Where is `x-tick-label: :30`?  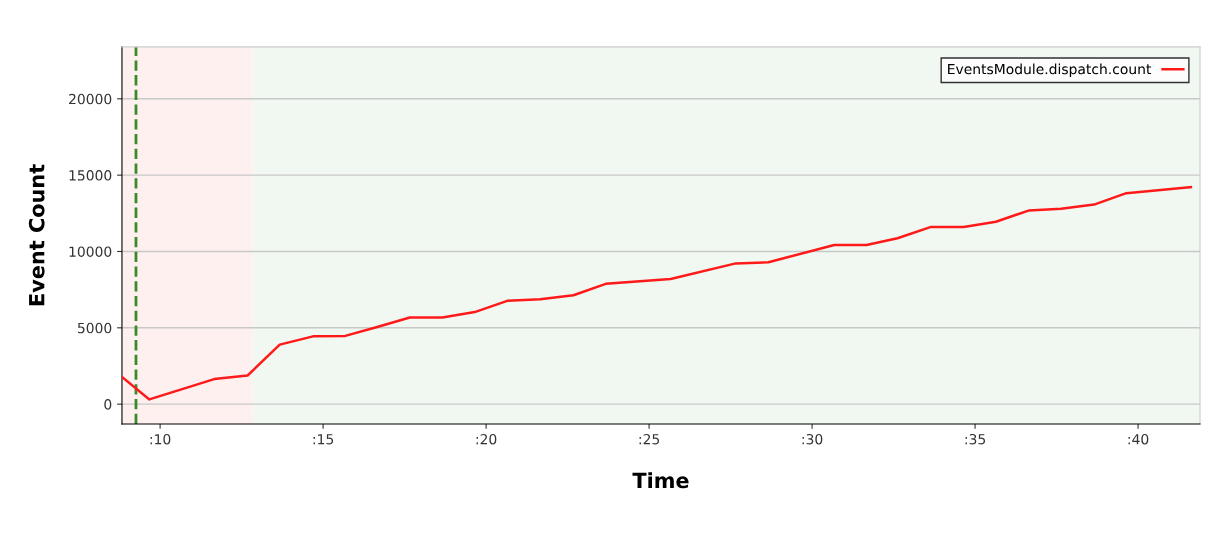 x-tick-label: :30 is located at coordinates (812, 439).